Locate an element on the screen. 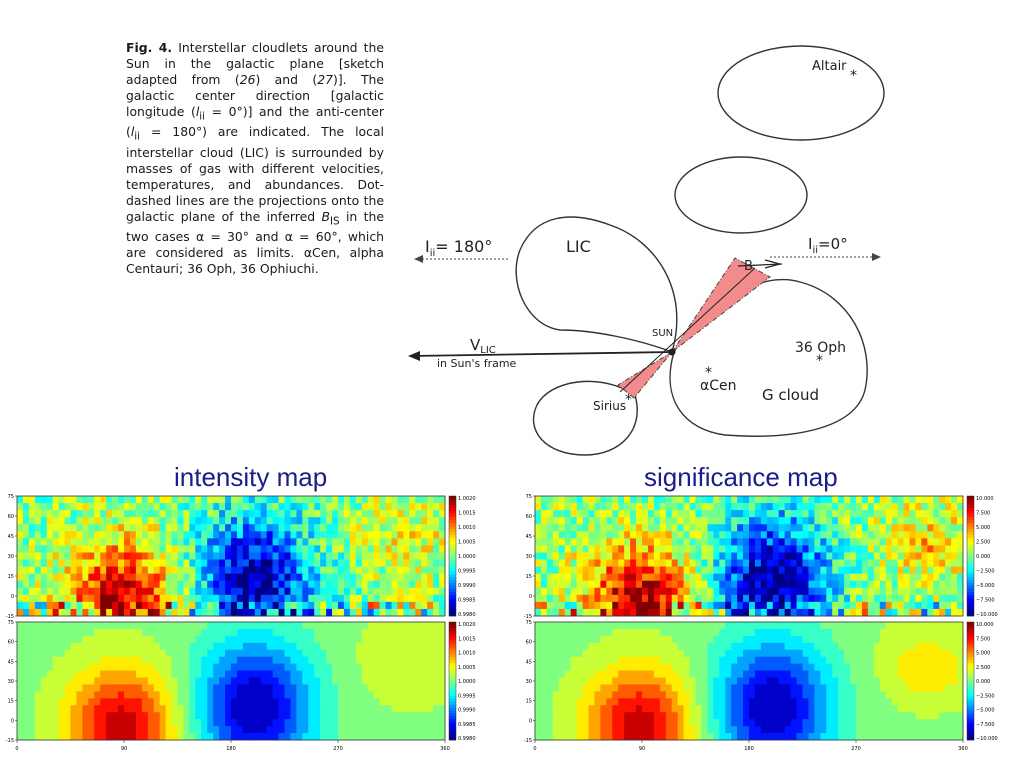 Image resolution: width=1024 pixels, height=768 pixels. b-field-axis is located at coordinates (687, 330).